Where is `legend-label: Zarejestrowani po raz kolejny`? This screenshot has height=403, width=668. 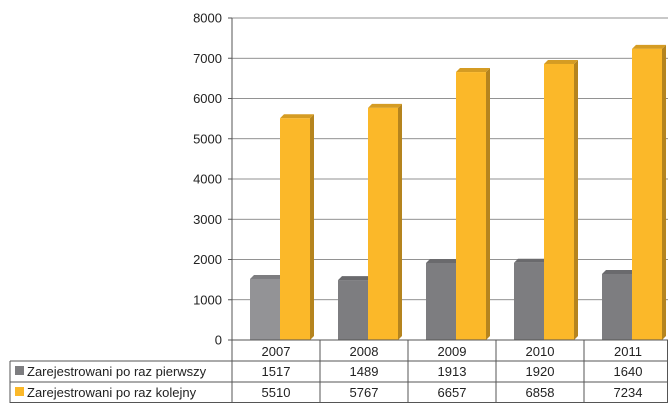
legend-label: Zarejestrowani po raz kolejny is located at coordinates (112, 392).